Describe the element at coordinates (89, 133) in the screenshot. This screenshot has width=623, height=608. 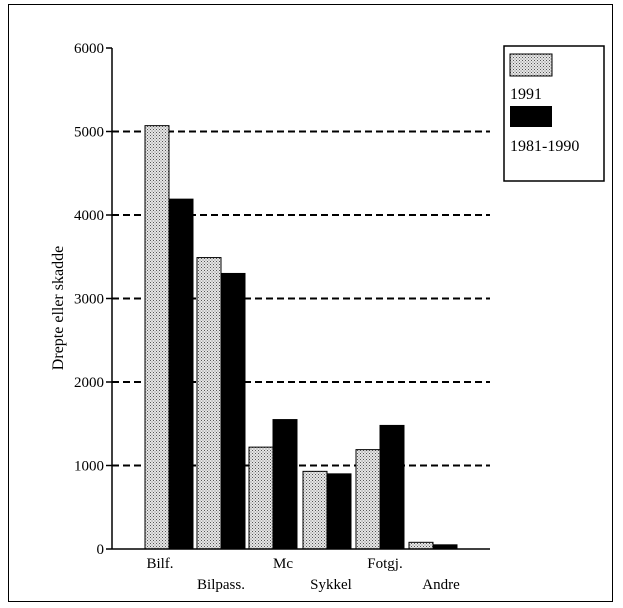
I see `y-tick-label-5000: 5000` at that location.